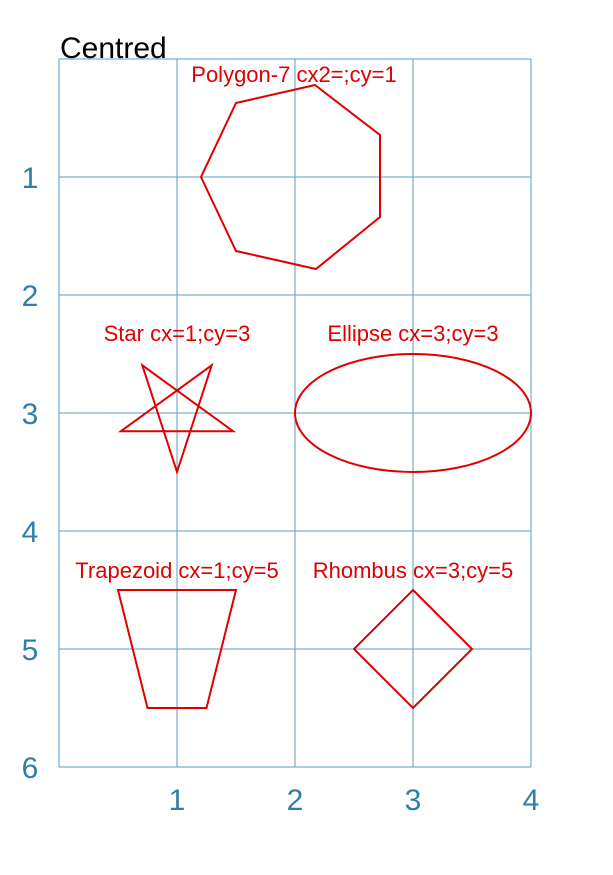 The image size is (613, 875). What do you see at coordinates (177, 419) in the screenshot?
I see `star-outline` at bounding box center [177, 419].